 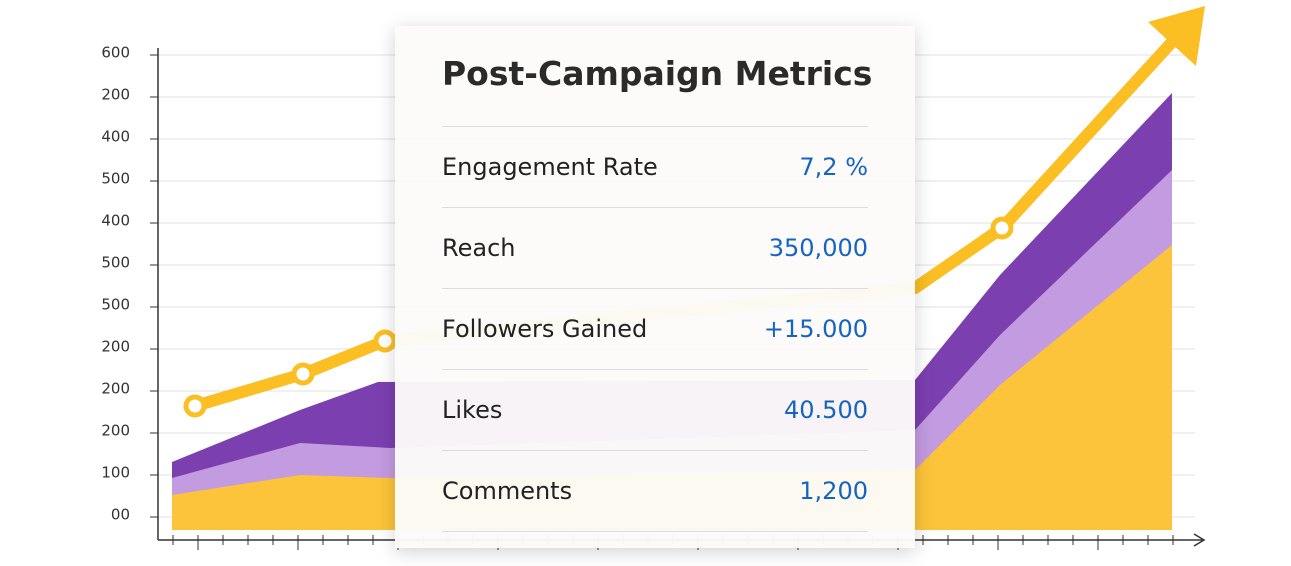 What do you see at coordinates (472, 410) in the screenshot?
I see `metric-label: Likes` at bounding box center [472, 410].